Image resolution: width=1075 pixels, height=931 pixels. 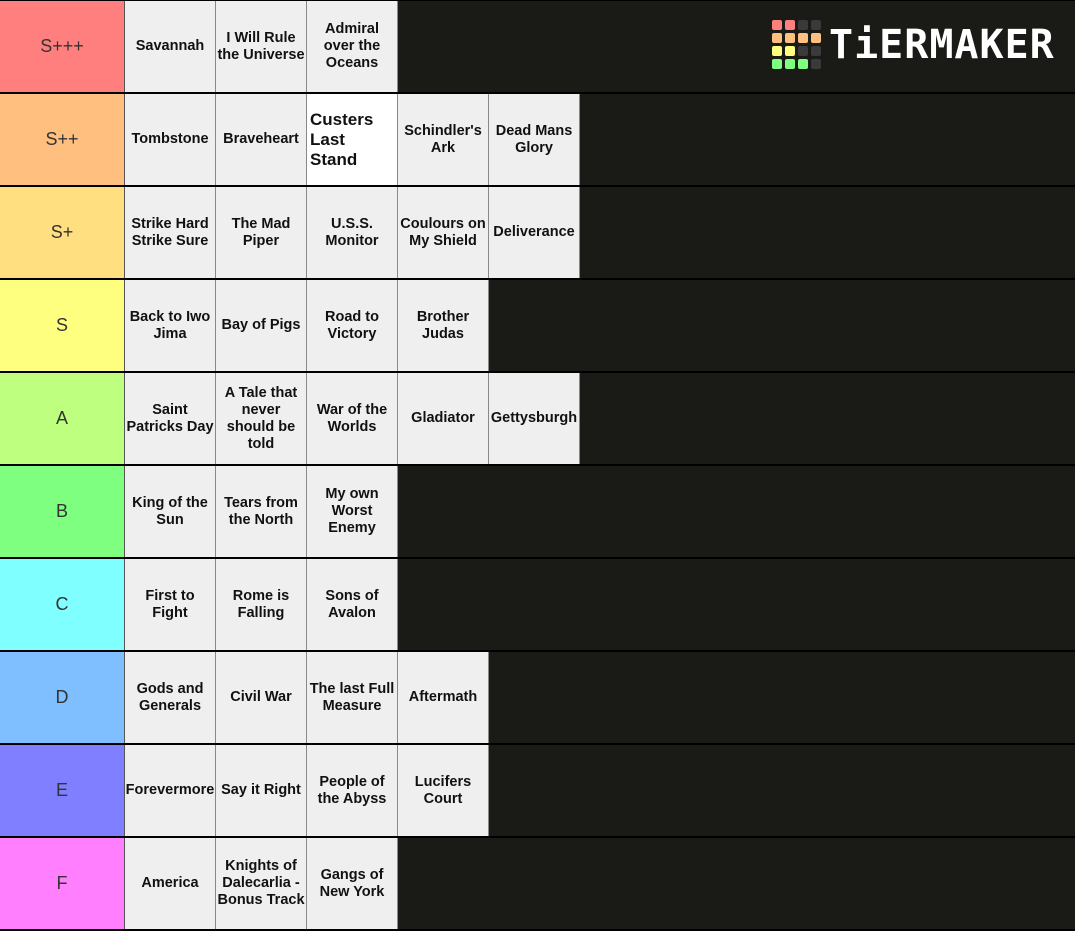 What do you see at coordinates (170, 418) in the screenshot?
I see `tier-item: Saint Patricks Day` at bounding box center [170, 418].